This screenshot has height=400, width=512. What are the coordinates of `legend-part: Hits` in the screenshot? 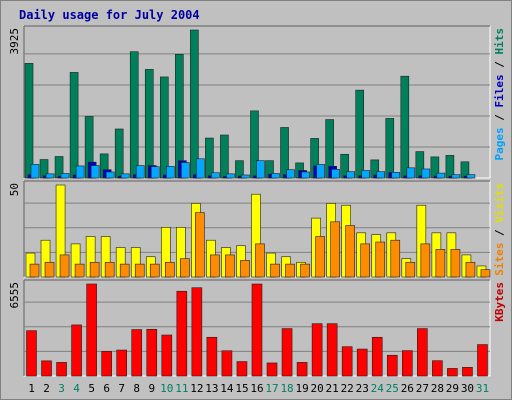 It's located at (499, 41).